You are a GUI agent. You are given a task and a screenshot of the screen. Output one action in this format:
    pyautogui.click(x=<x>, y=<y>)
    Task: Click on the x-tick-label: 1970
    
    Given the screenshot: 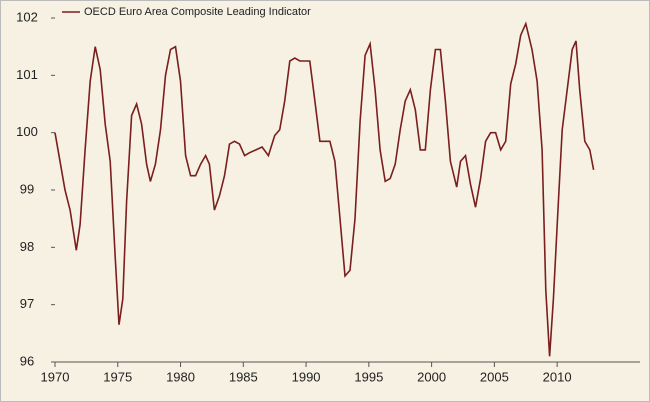 What is the action you would take?
    pyautogui.click(x=55, y=376)
    